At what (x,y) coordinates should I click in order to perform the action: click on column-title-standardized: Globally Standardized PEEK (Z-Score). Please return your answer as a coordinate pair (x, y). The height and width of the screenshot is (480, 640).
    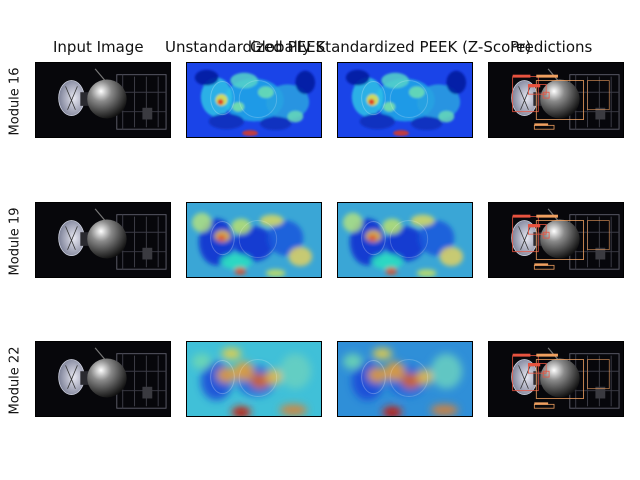
    Looking at the image, I should click on (391, 47).